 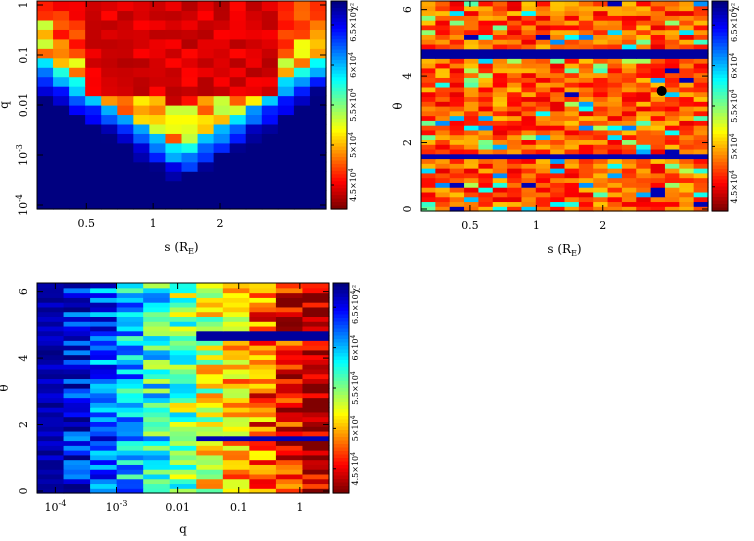 What do you see at coordinates (355, 428) in the screenshot?
I see `colorbar-tick-label: 5×104` at bounding box center [355, 428].